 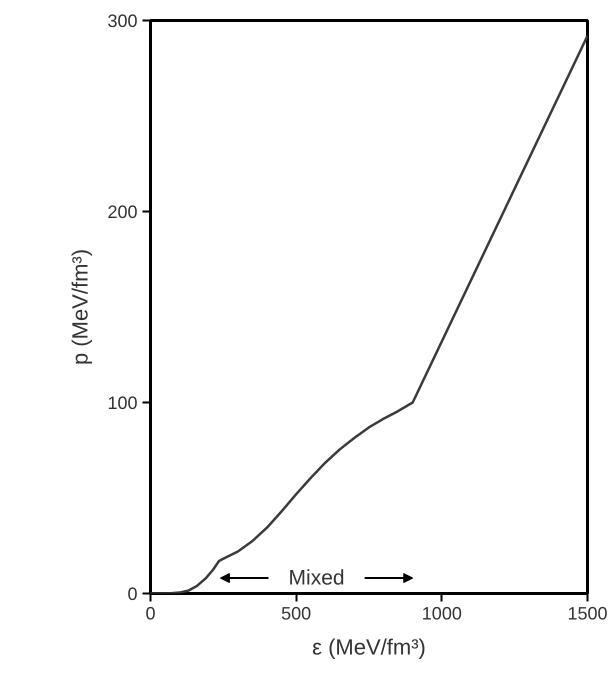 I want to click on x-tick-label: 1000, so click(x=442, y=614).